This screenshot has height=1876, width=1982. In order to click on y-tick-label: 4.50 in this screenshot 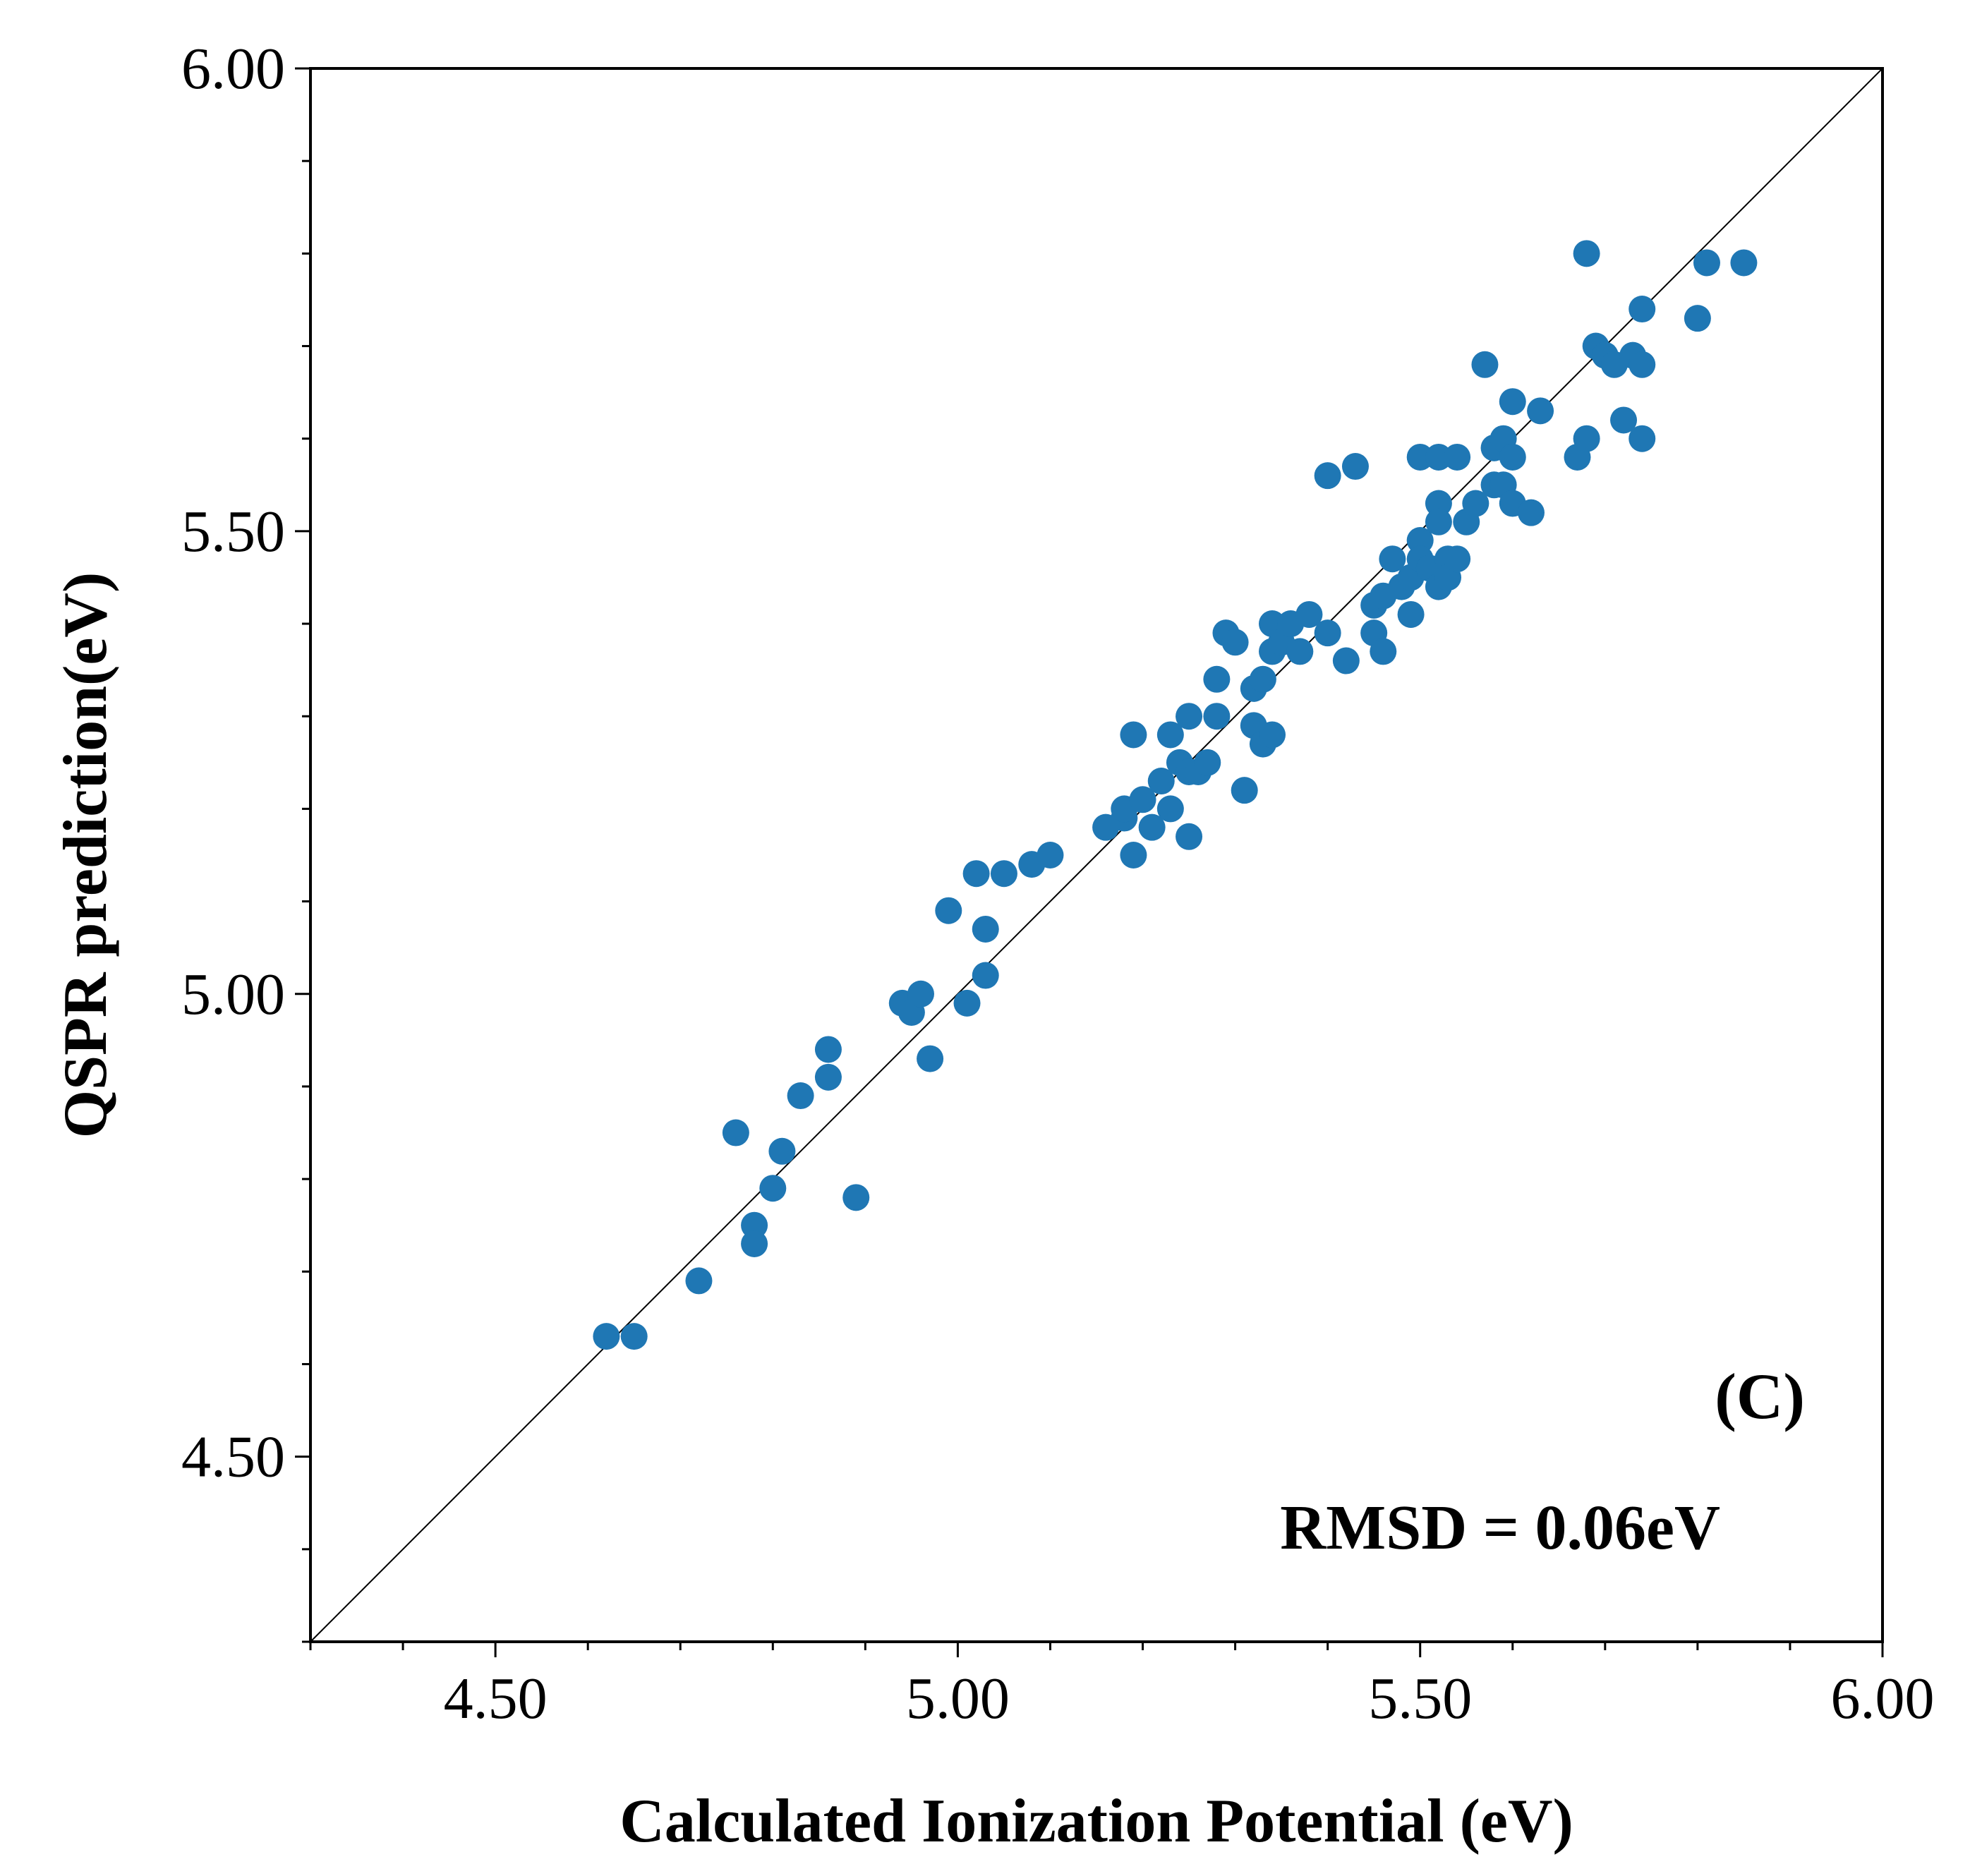, I will do `click(233, 1457)`.